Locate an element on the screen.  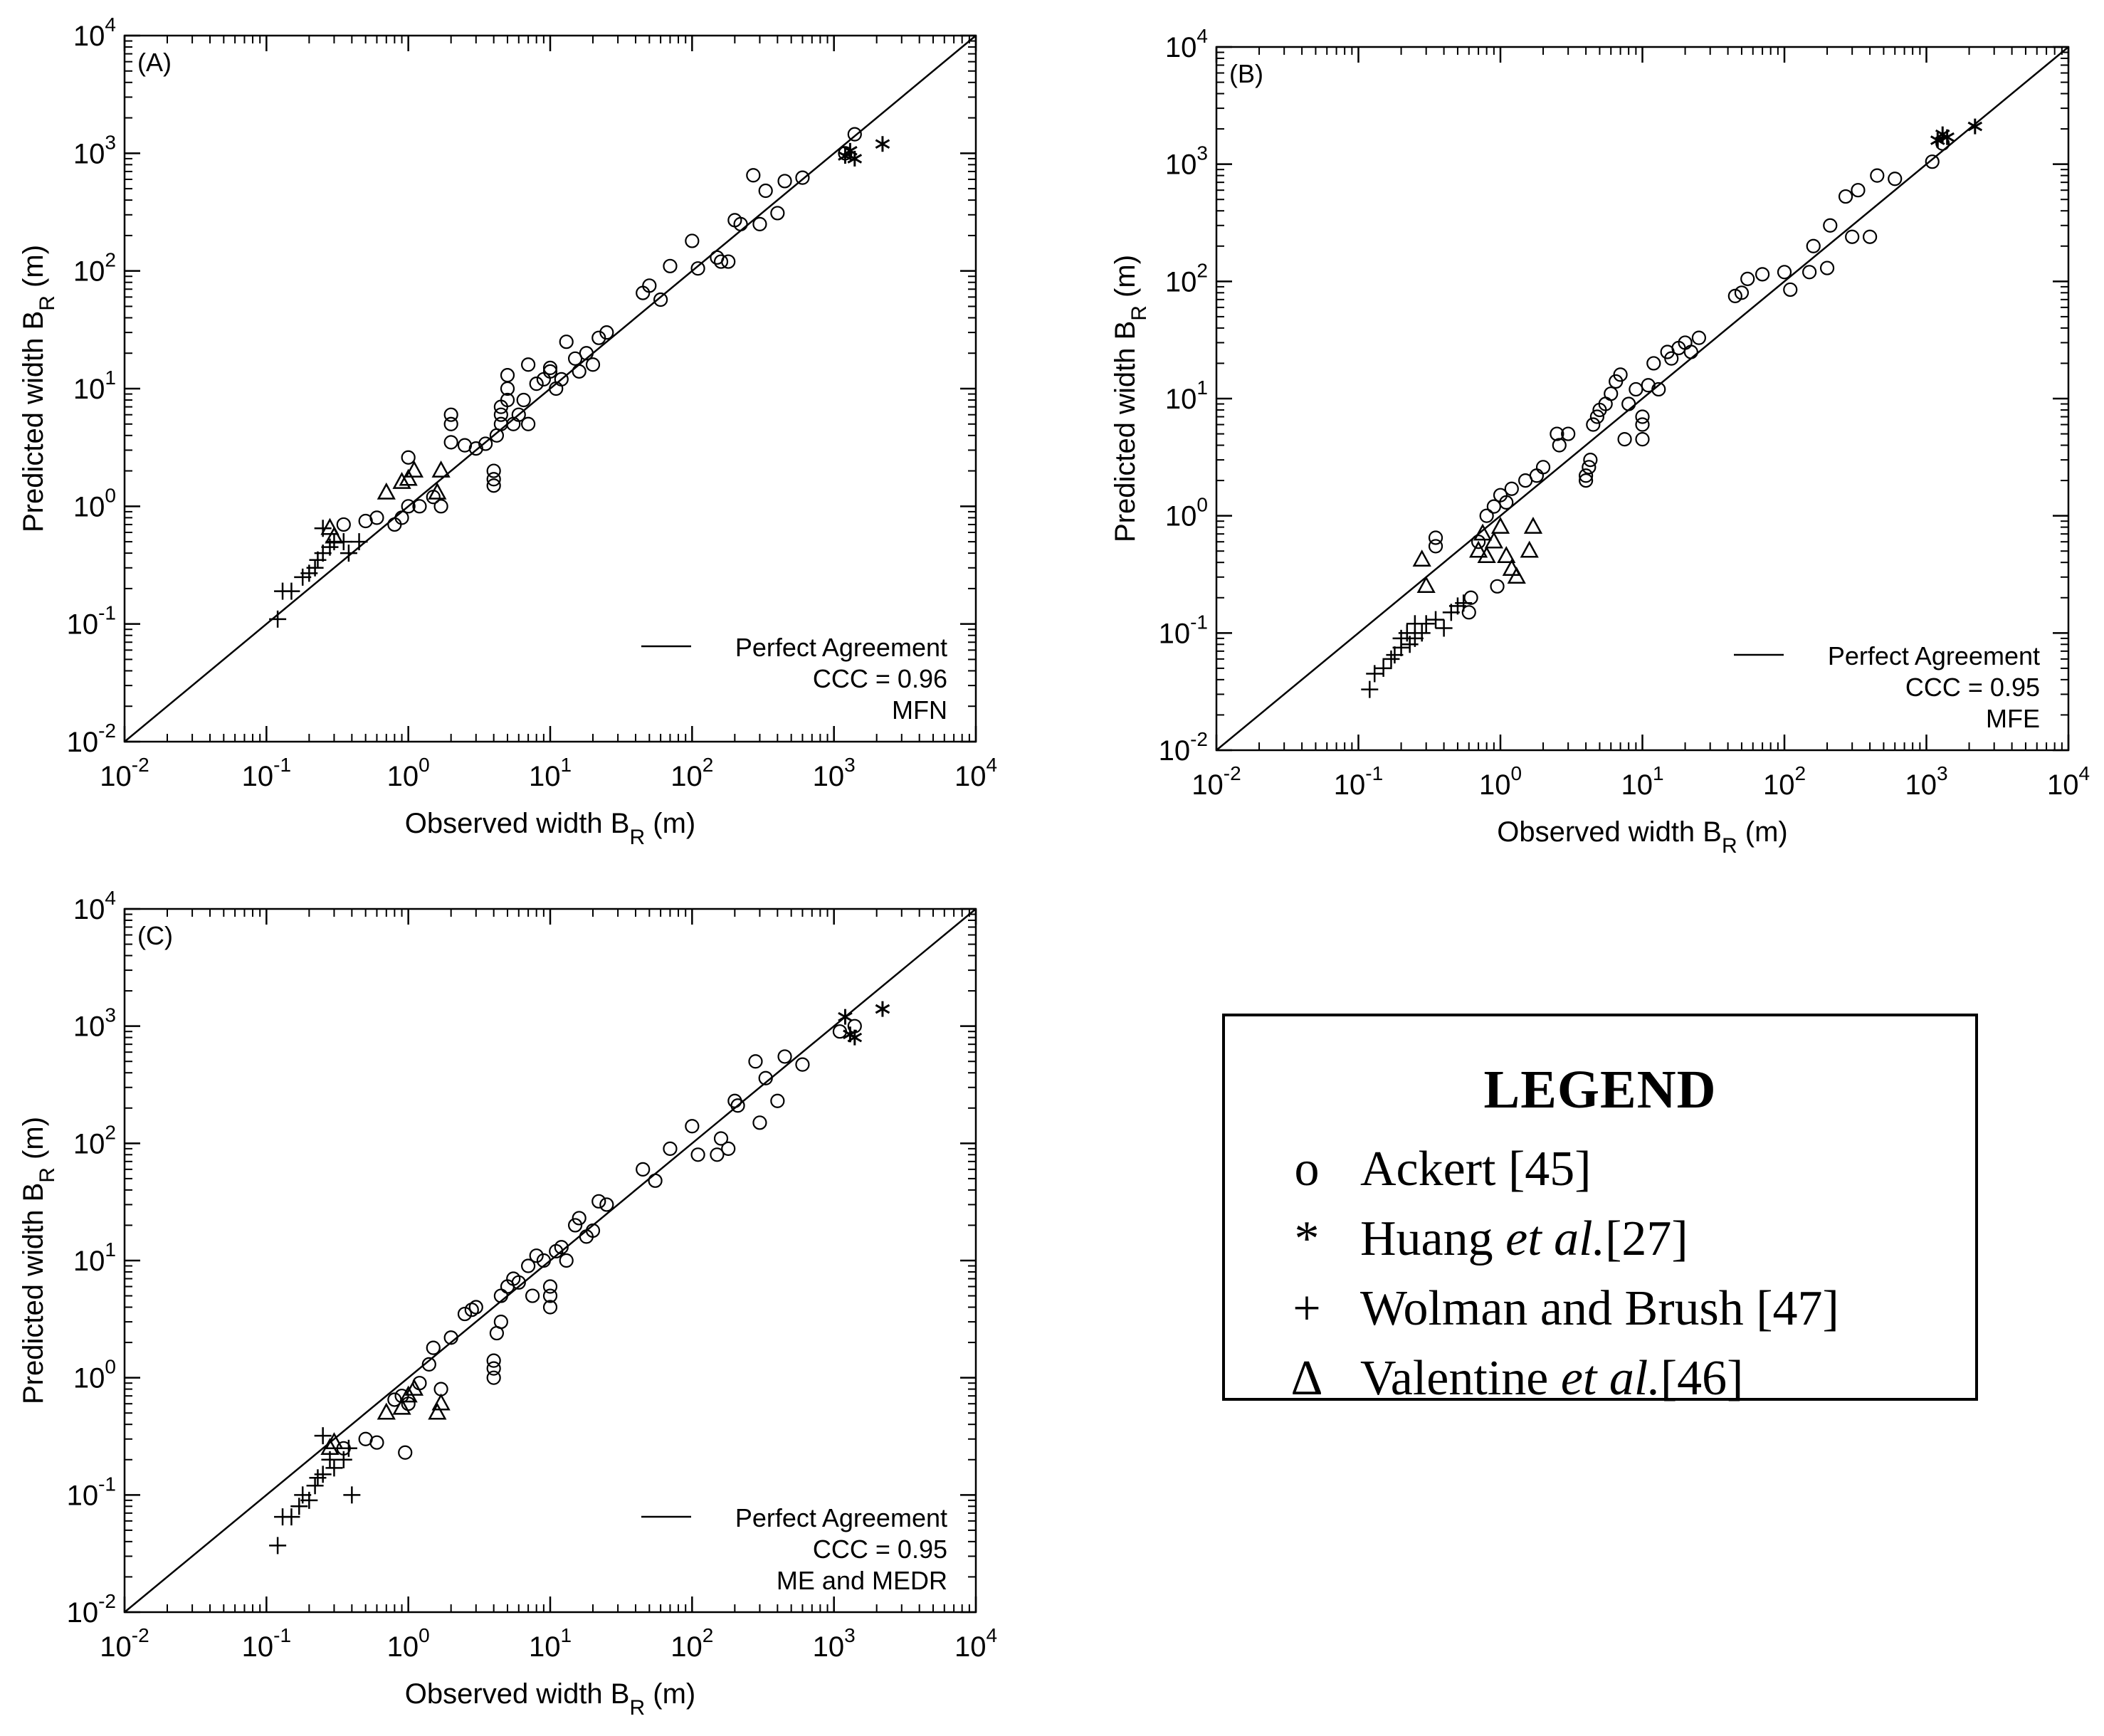
legend-label-huang: Huang et al.[27] is located at coordinates (1524, 1238).